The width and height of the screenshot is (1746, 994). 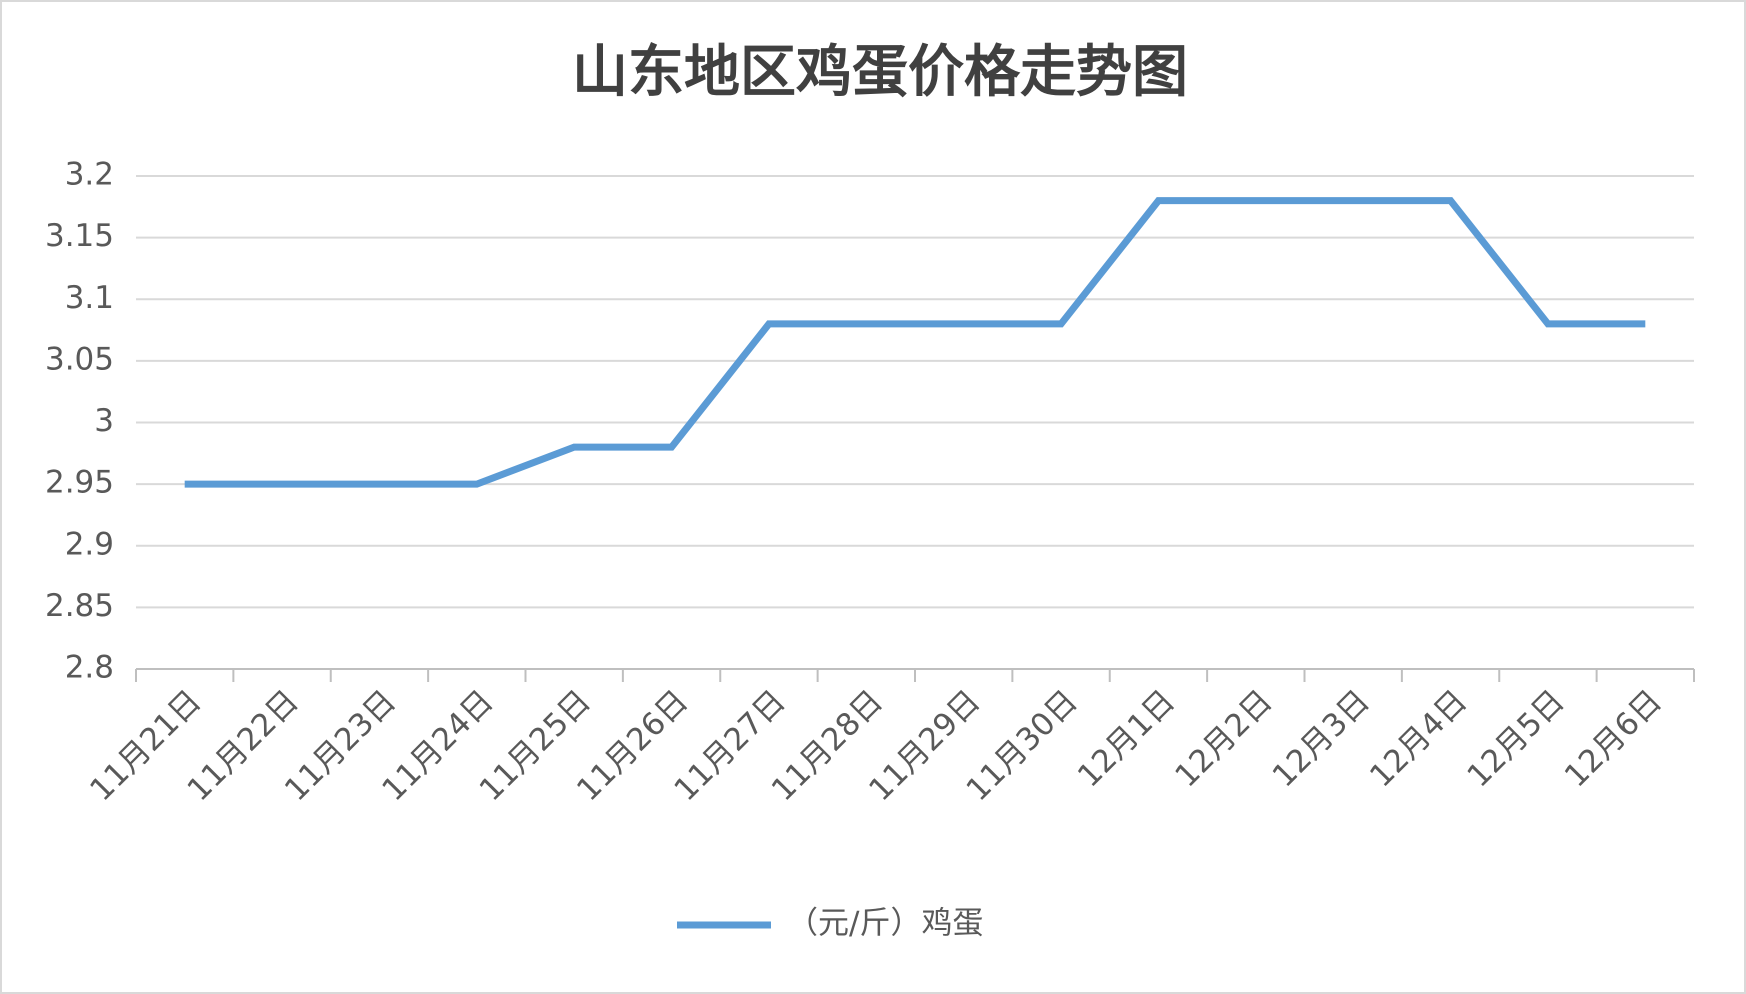 What do you see at coordinates (89, 298) in the screenshot?
I see `y-tick-label: 3.1` at bounding box center [89, 298].